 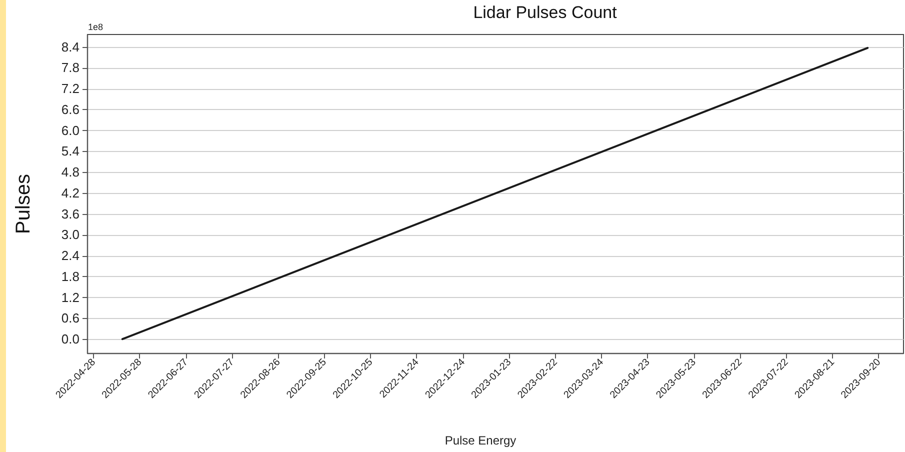 What do you see at coordinates (70, 109) in the screenshot?
I see `y-tick-label: 6.6` at bounding box center [70, 109].